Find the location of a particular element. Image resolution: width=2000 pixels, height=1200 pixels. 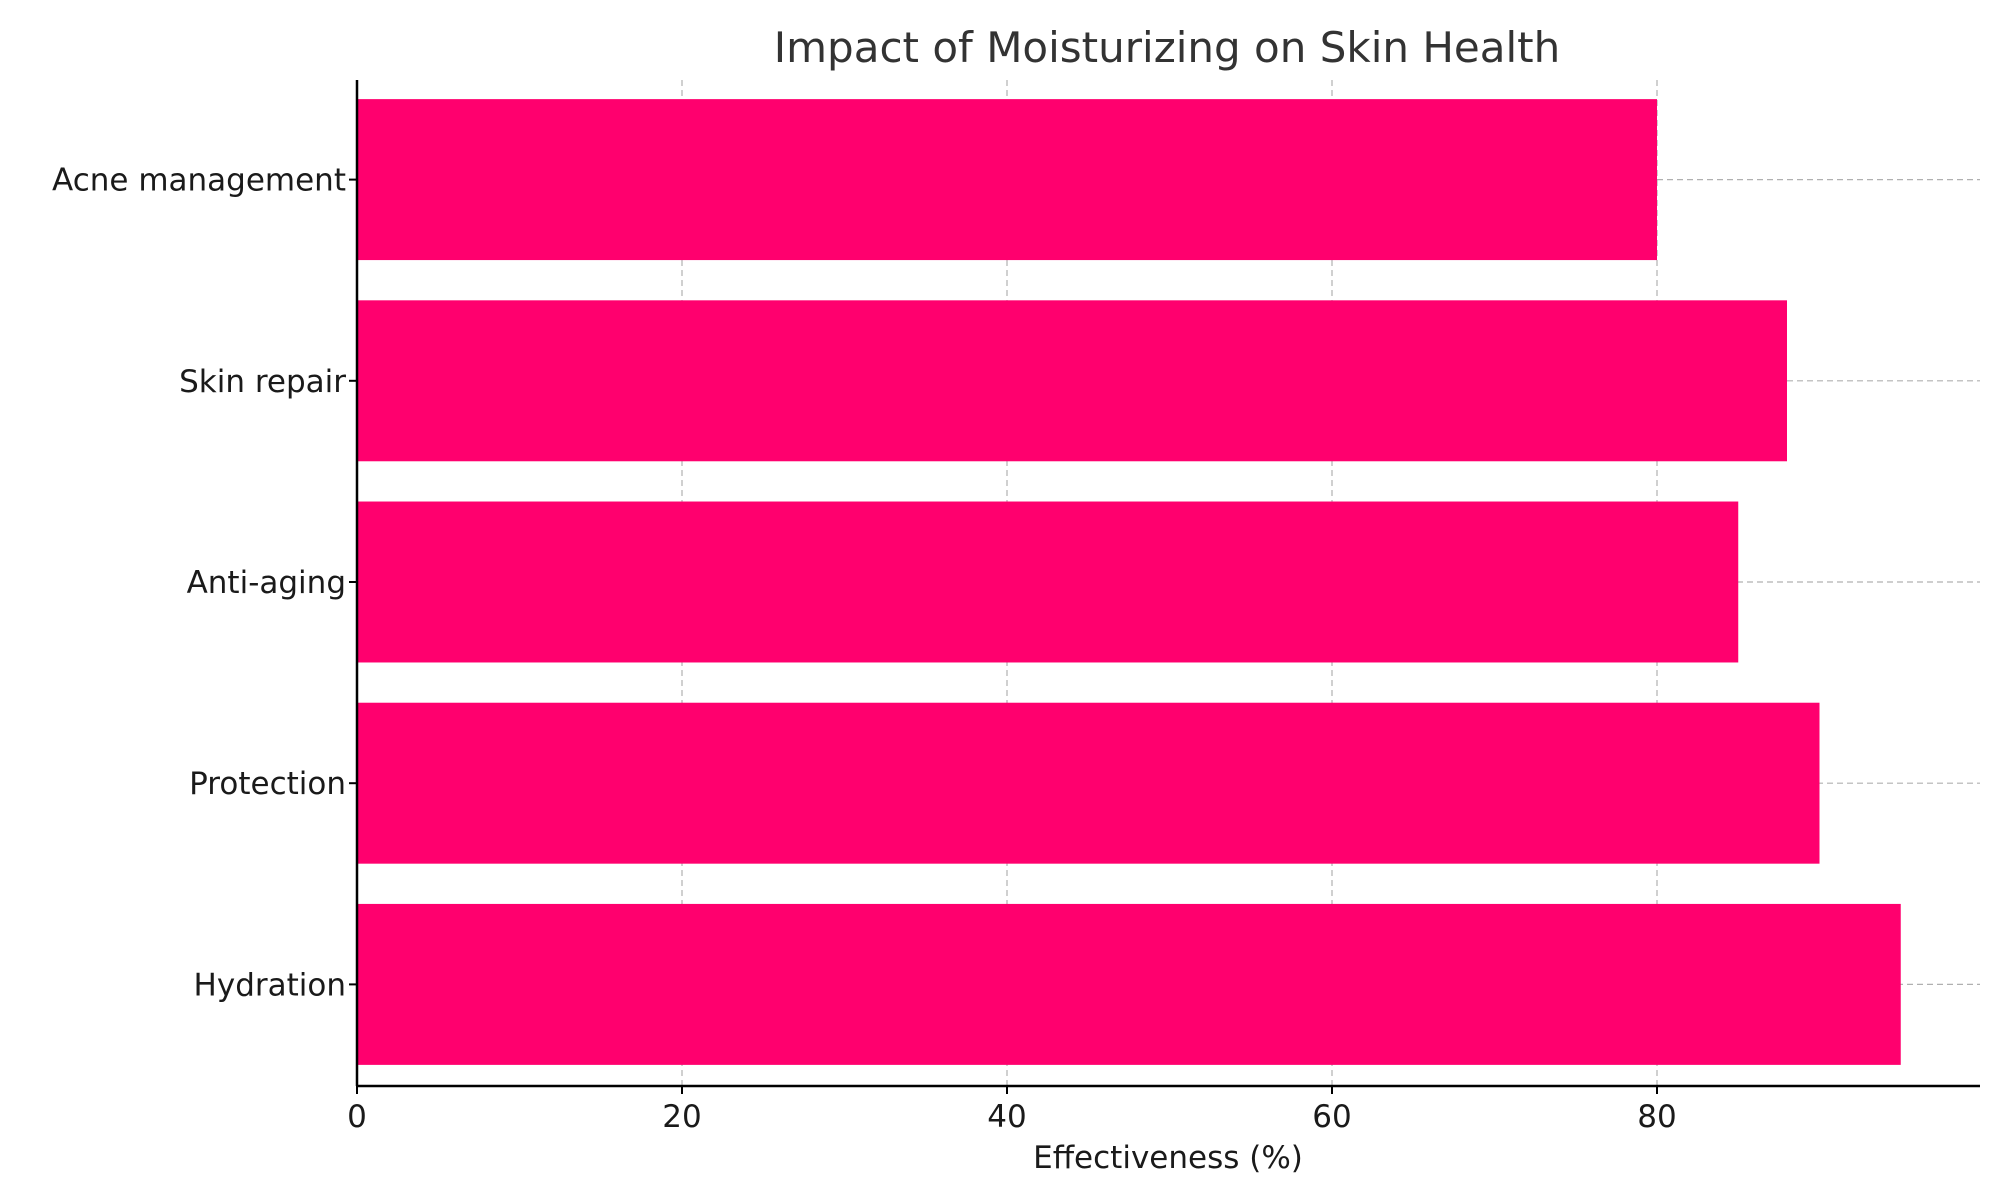

chart-title: Impact of Moisturizing on Skin Health is located at coordinates (1167, 47).